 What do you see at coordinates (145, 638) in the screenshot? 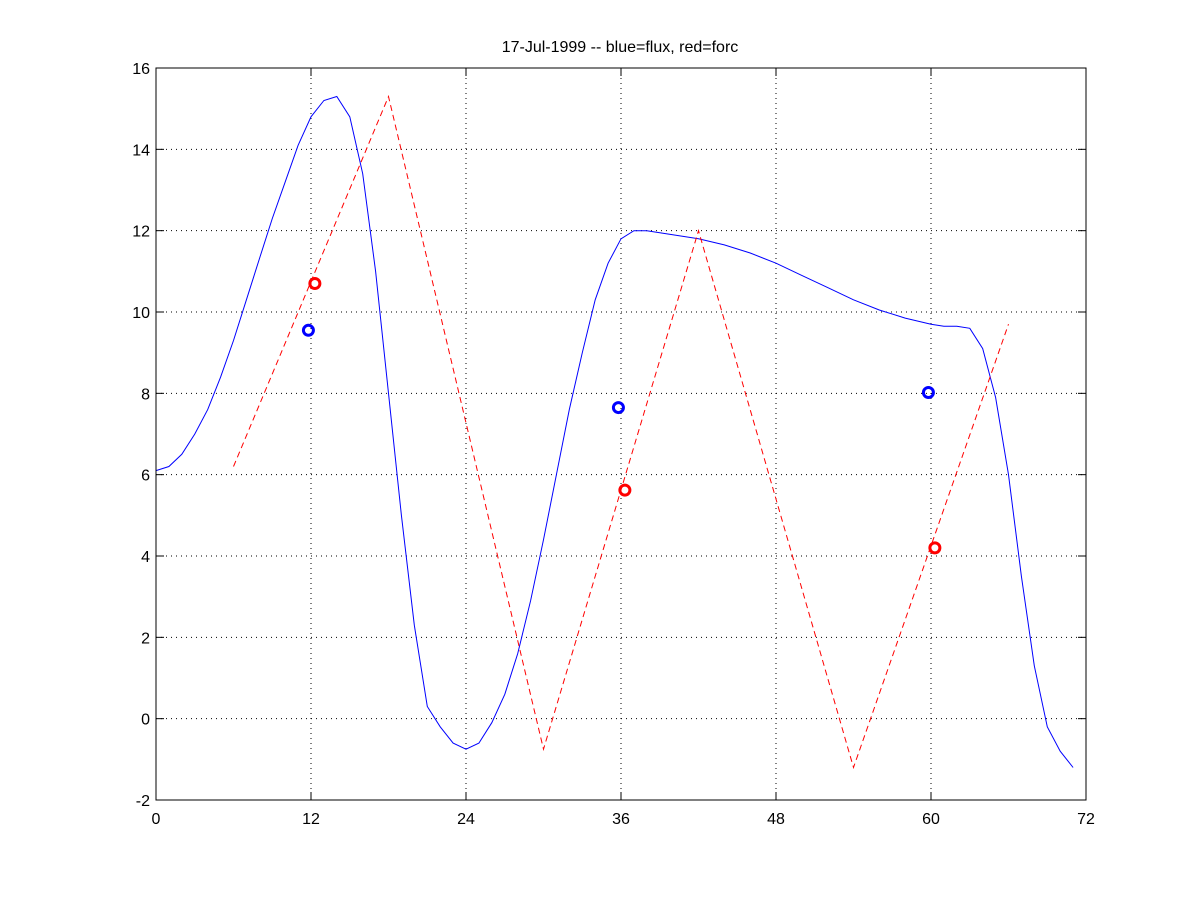
I see `y-tick-label: 2` at bounding box center [145, 638].